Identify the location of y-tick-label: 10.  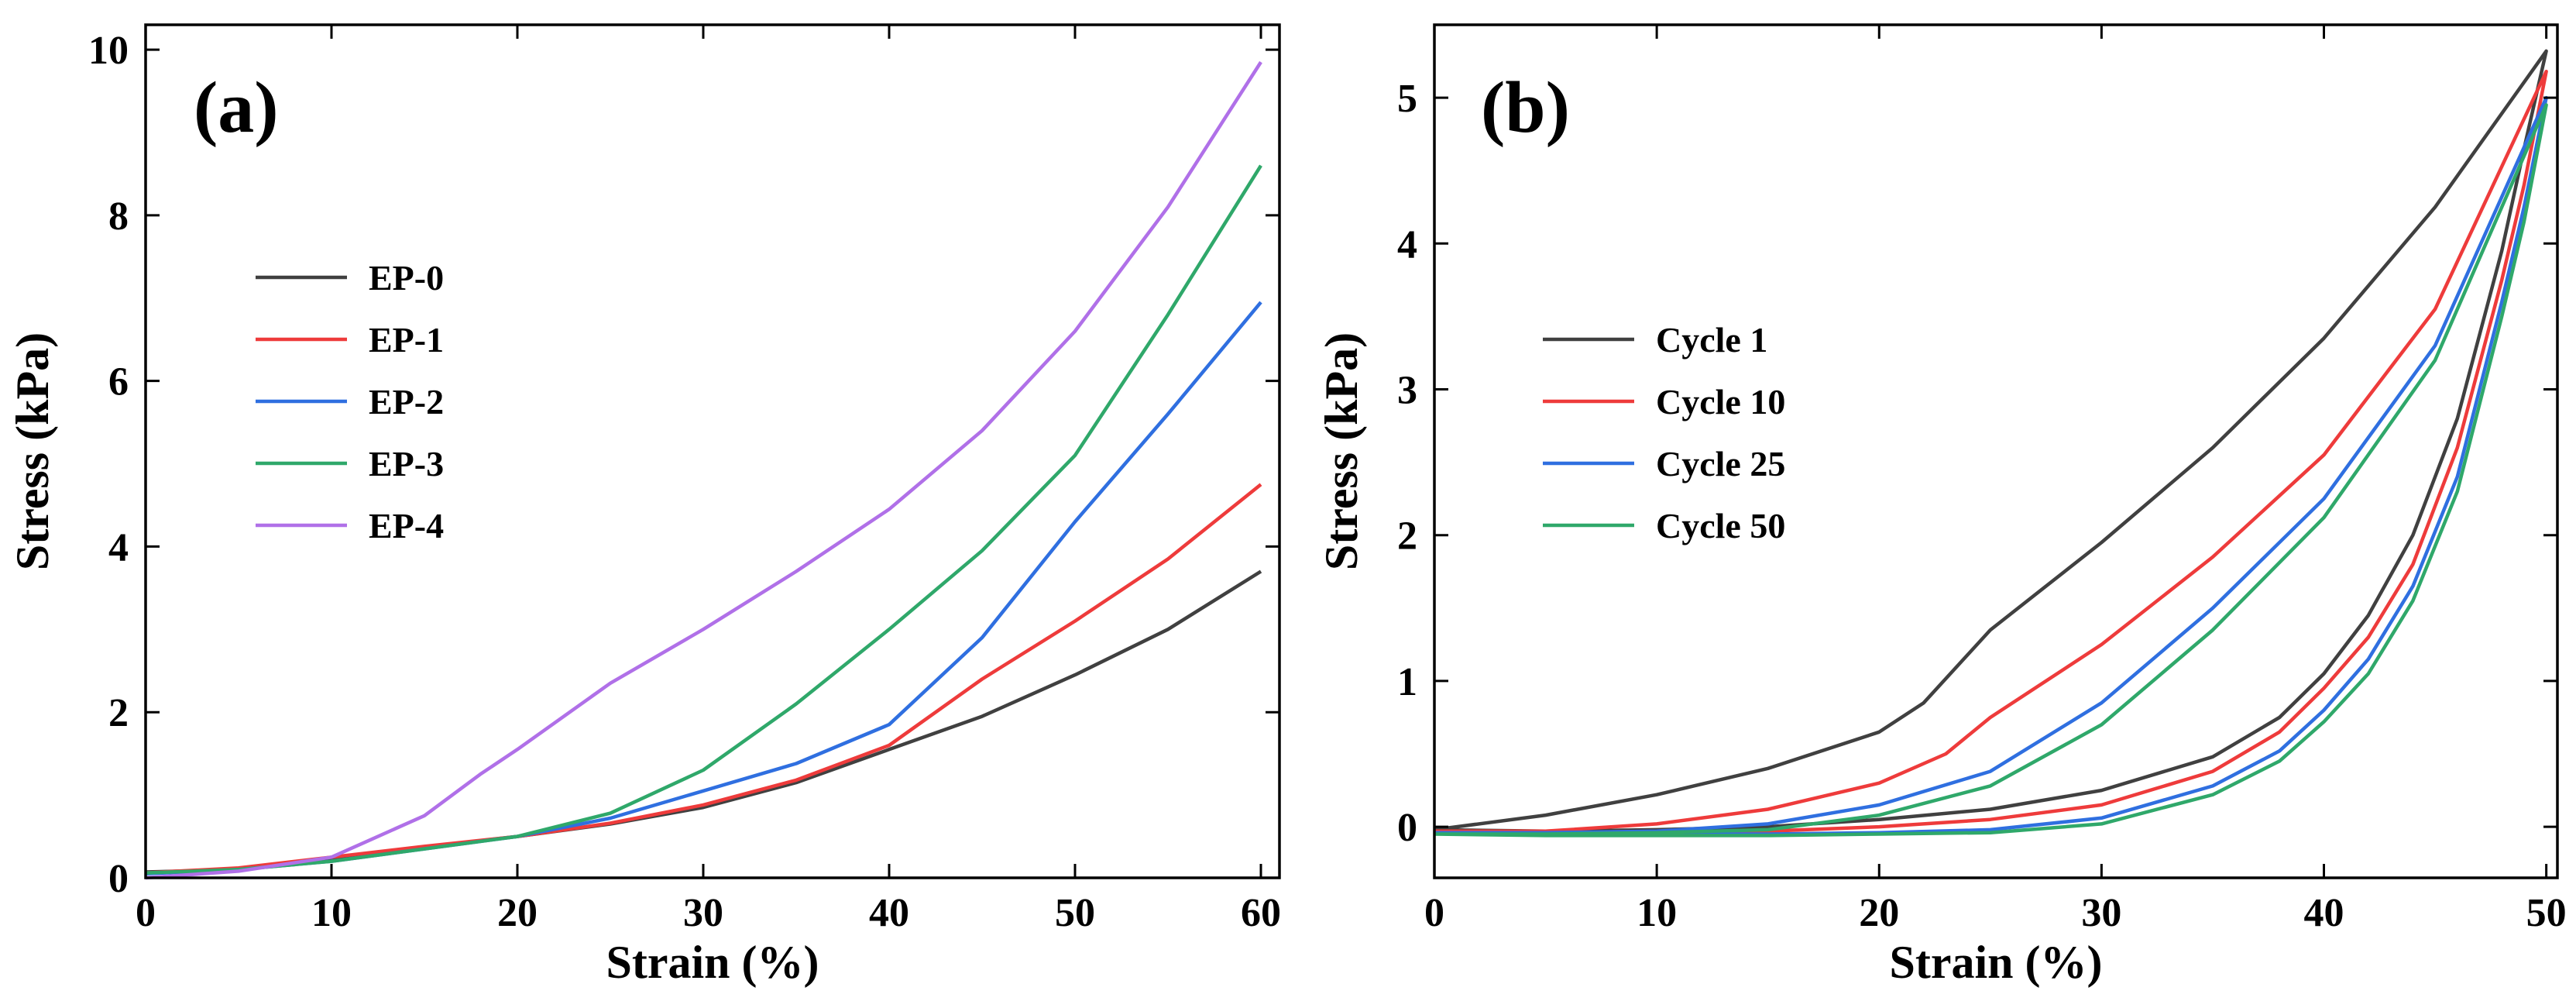
(108, 51).